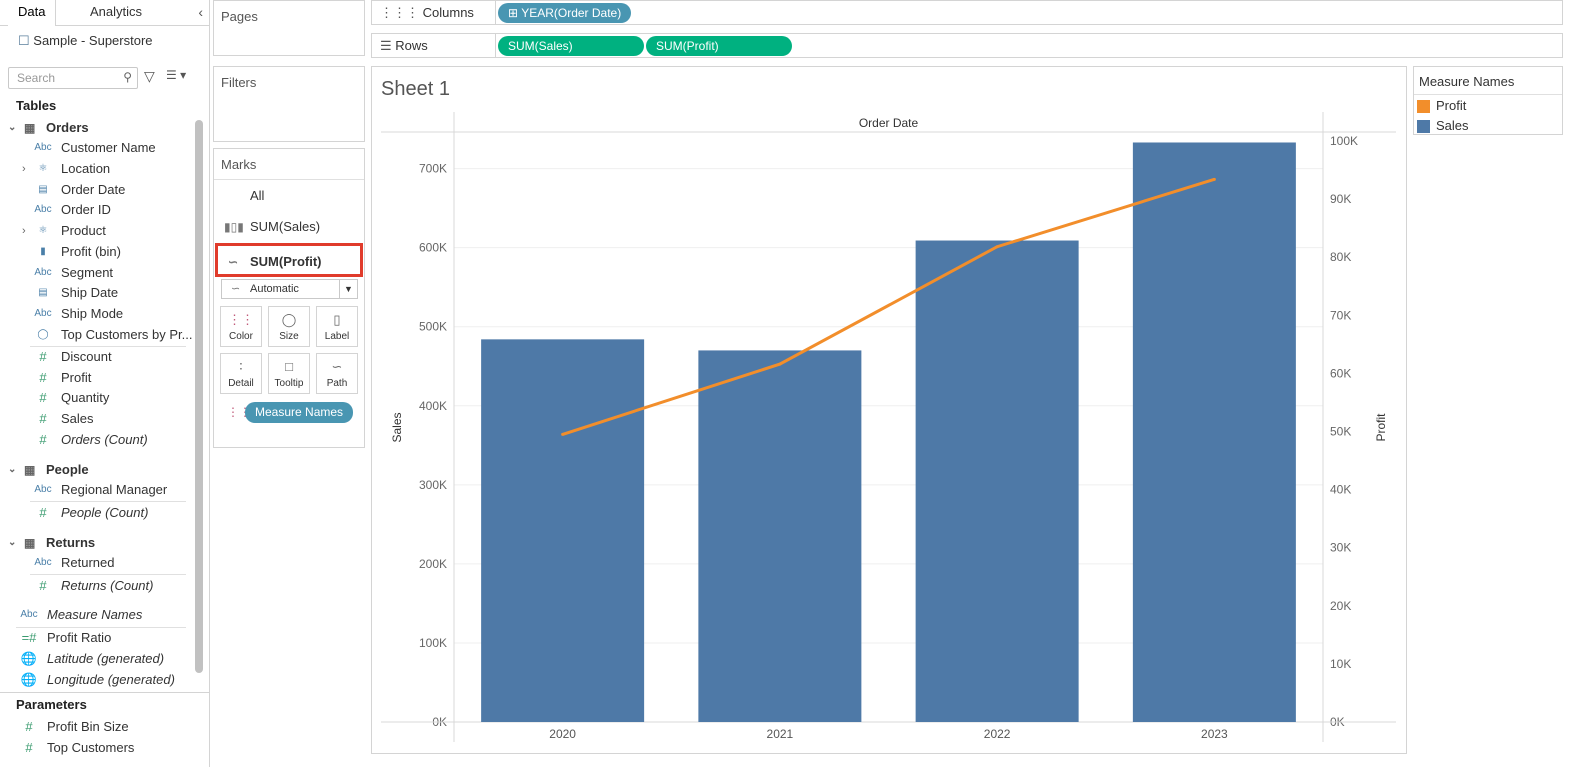 This screenshot has width=1590, height=767. What do you see at coordinates (83, 230) in the screenshot?
I see `field-label: Product` at bounding box center [83, 230].